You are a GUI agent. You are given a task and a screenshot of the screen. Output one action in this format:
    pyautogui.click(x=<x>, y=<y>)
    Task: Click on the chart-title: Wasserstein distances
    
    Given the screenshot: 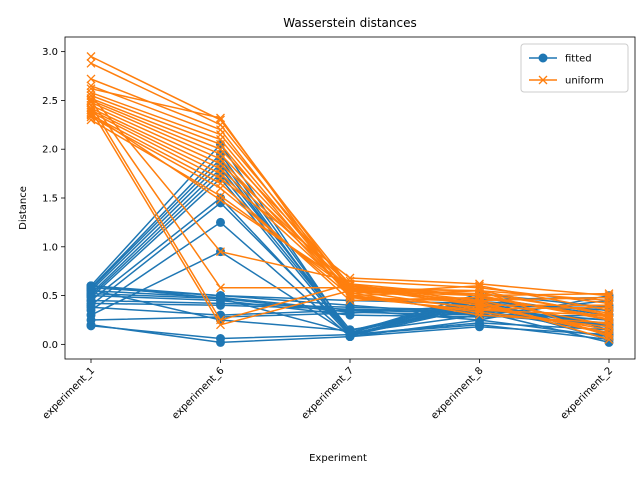 What is the action you would take?
    pyautogui.click(x=349, y=23)
    